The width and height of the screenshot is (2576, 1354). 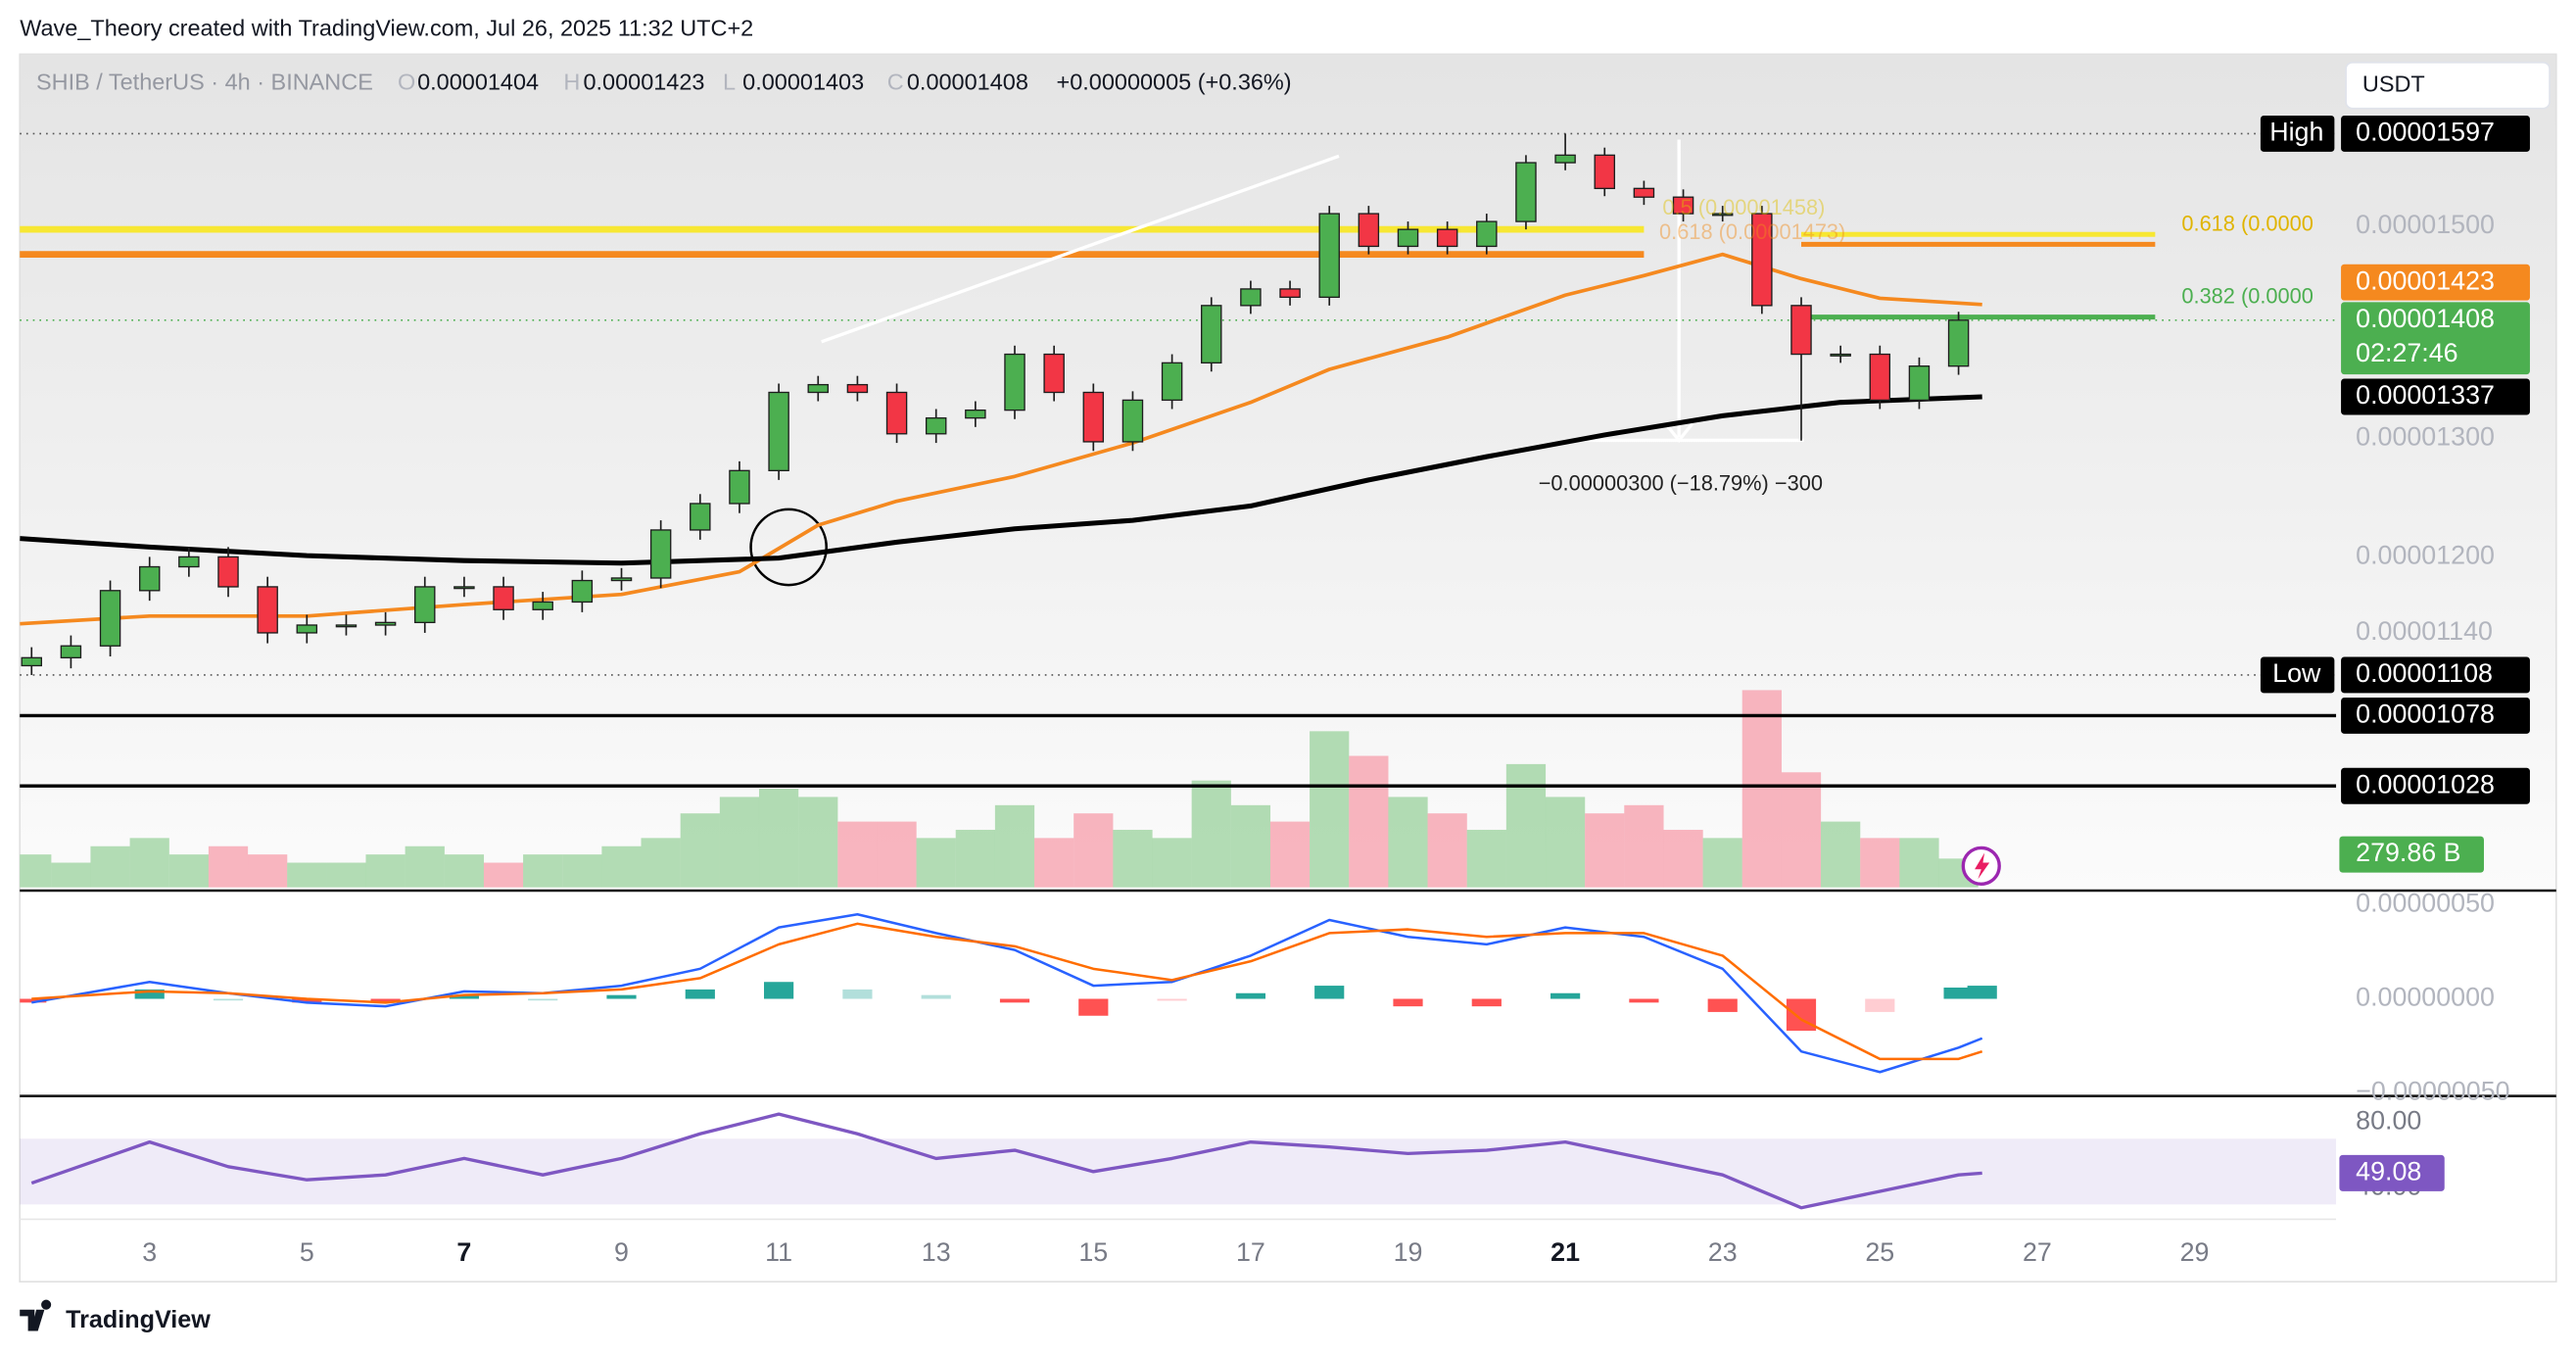 What do you see at coordinates (1080, 249) in the screenshot?
I see `trend-line` at bounding box center [1080, 249].